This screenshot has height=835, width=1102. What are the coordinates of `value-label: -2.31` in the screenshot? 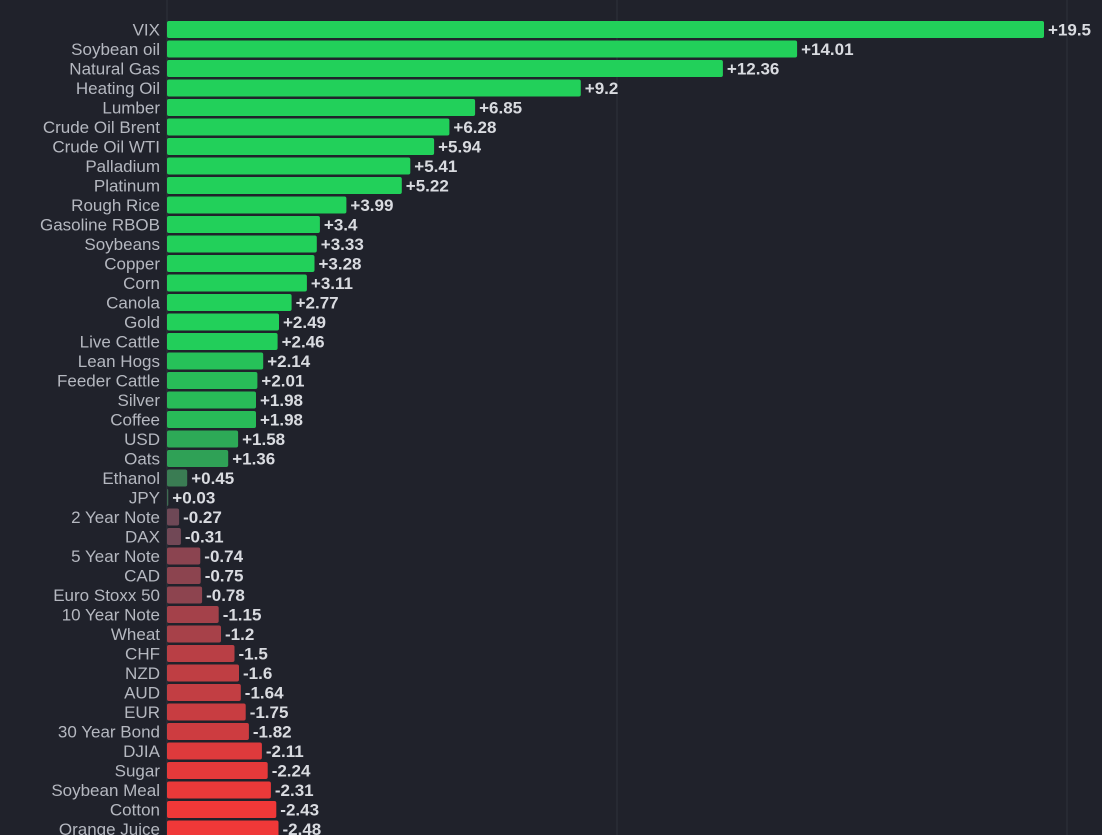 It's located at (294, 790).